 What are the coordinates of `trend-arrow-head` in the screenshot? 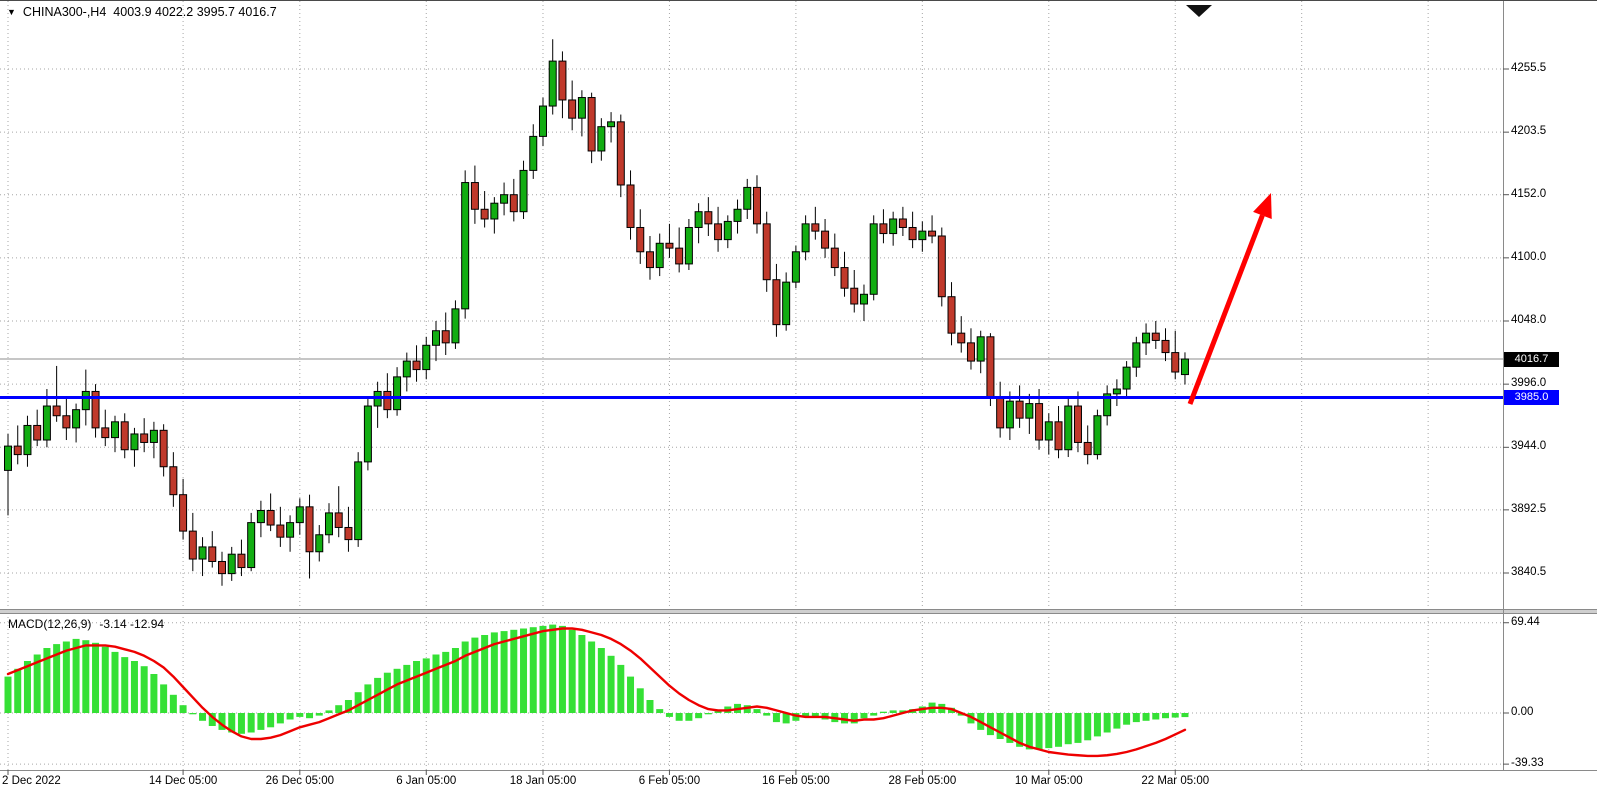 It's located at (1262, 206).